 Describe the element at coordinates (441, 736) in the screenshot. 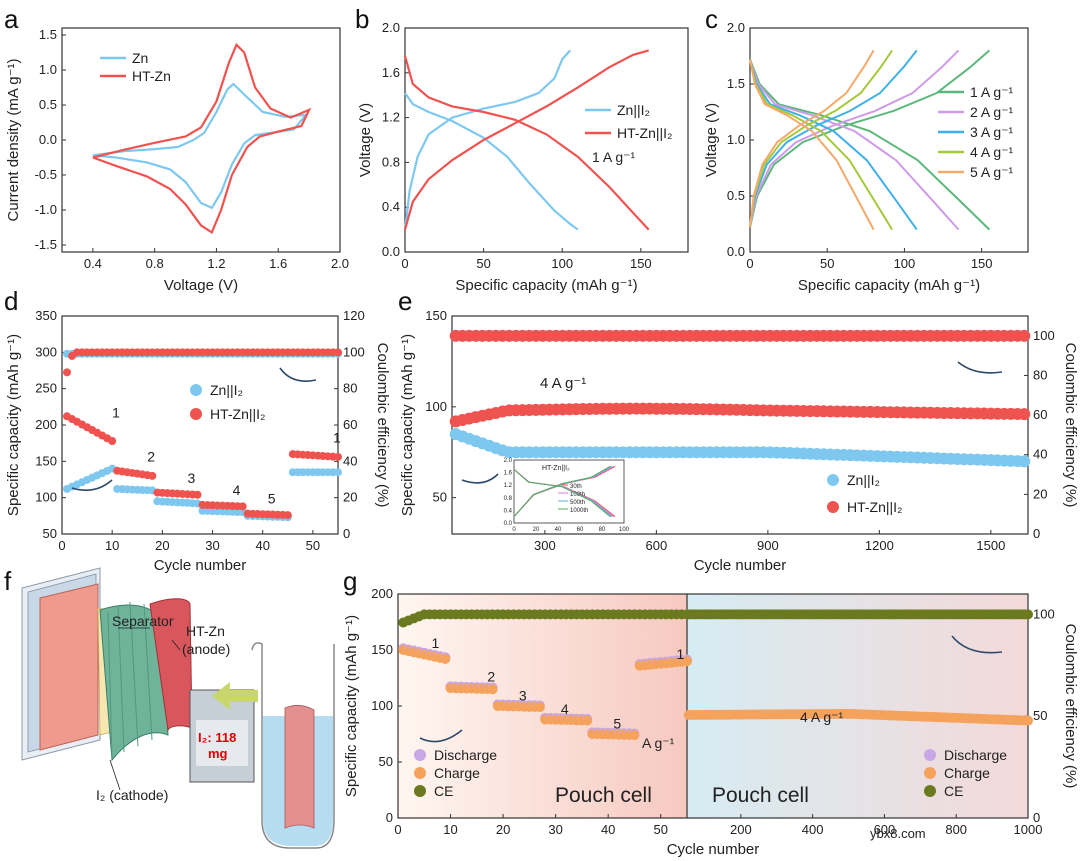

I see `g-capacity-arrow` at that location.